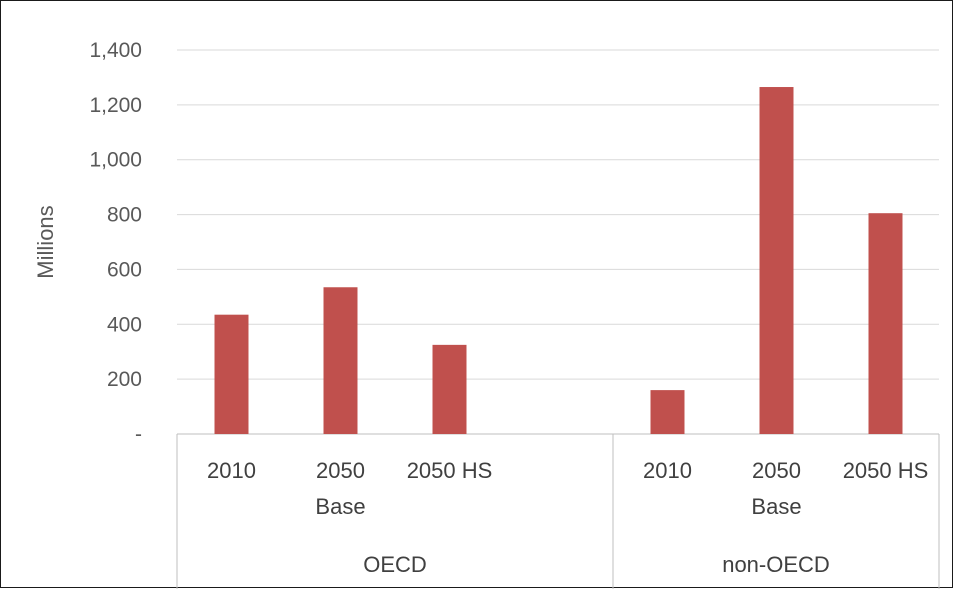  I want to click on bar-oecd-2050-base, so click(340, 360).